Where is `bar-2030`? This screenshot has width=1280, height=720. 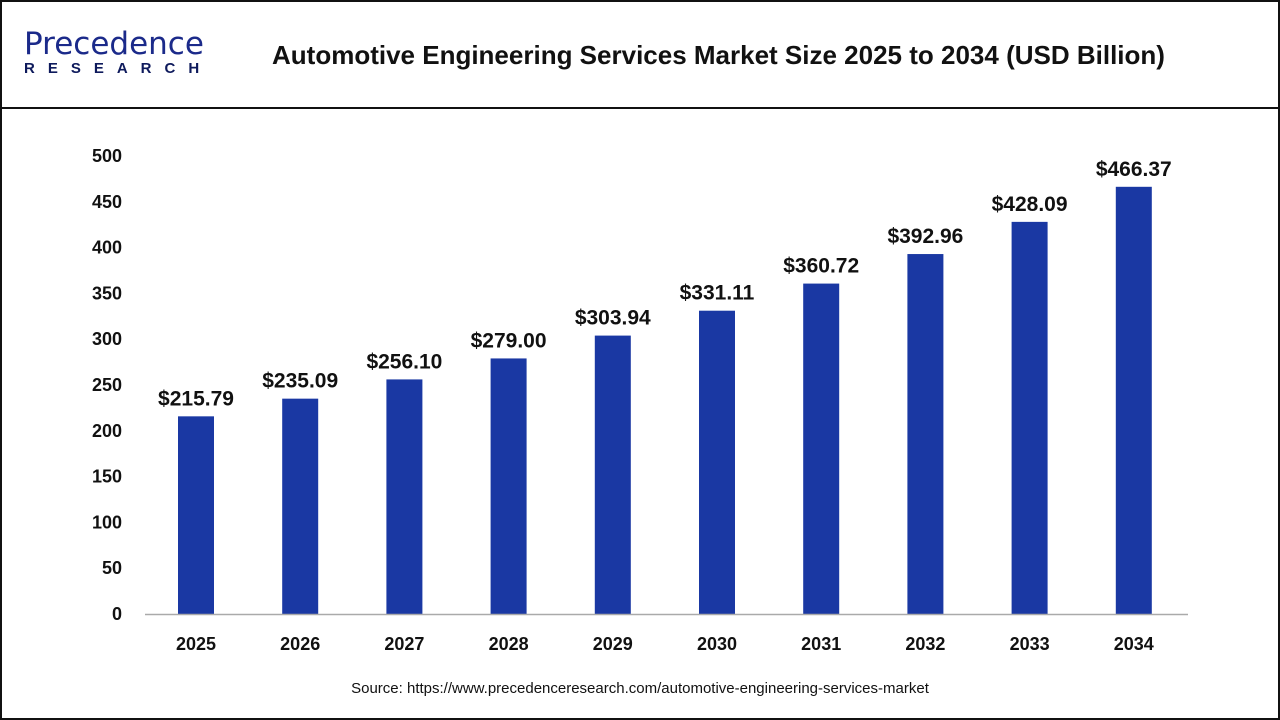 bar-2030 is located at coordinates (717, 462).